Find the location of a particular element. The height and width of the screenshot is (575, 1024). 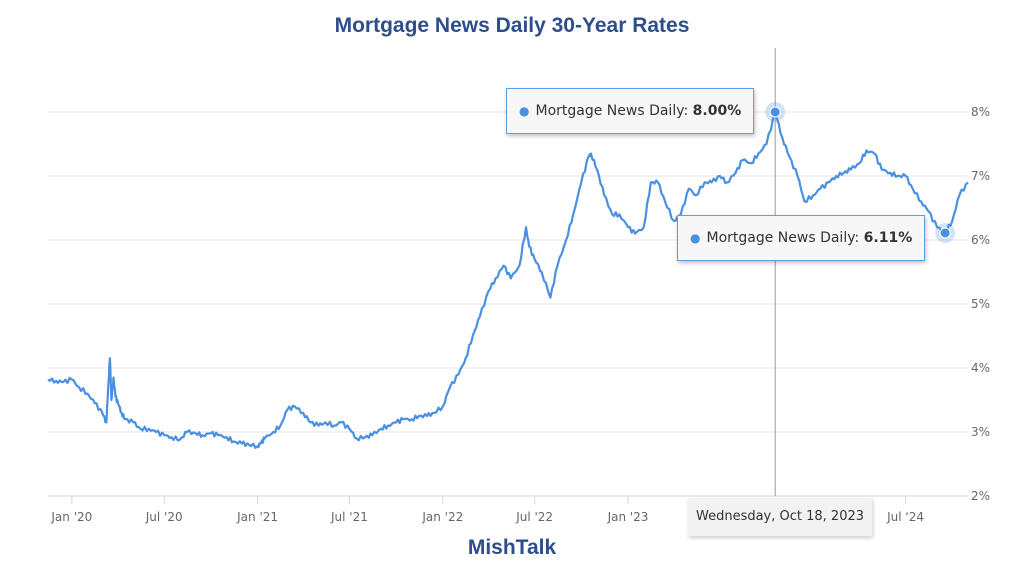

tooltip-value: 8.00% is located at coordinates (717, 111).